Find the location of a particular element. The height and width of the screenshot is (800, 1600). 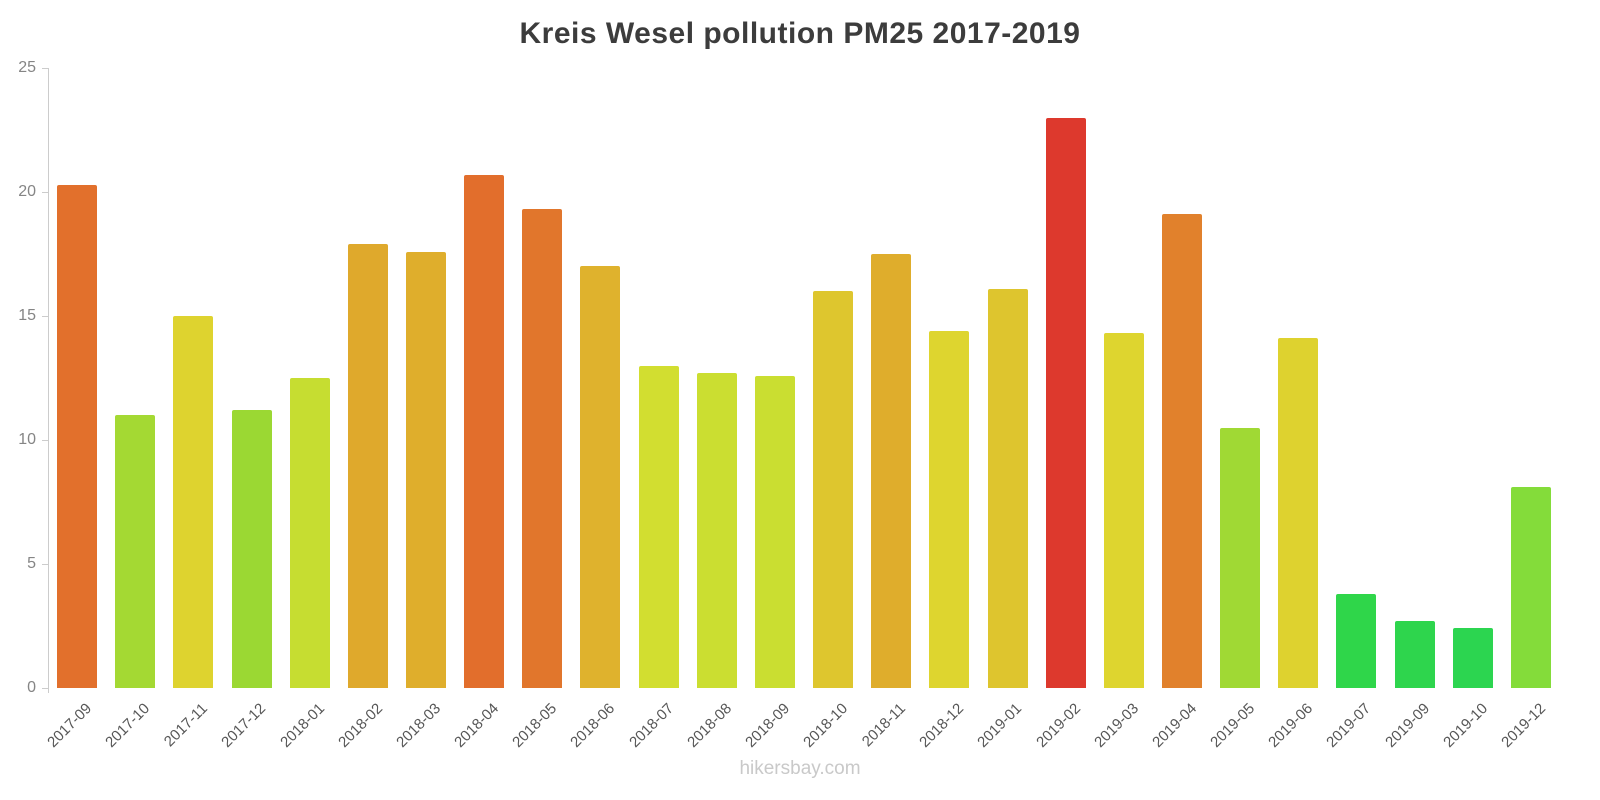

x-tick-label: 2018-09 is located at coordinates (767, 725).